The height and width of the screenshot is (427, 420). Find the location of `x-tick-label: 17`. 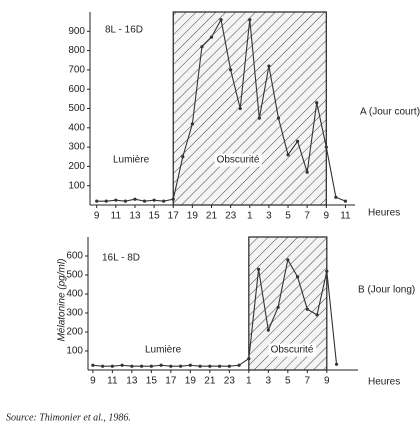

x-tick-label: 17 is located at coordinates (174, 216).